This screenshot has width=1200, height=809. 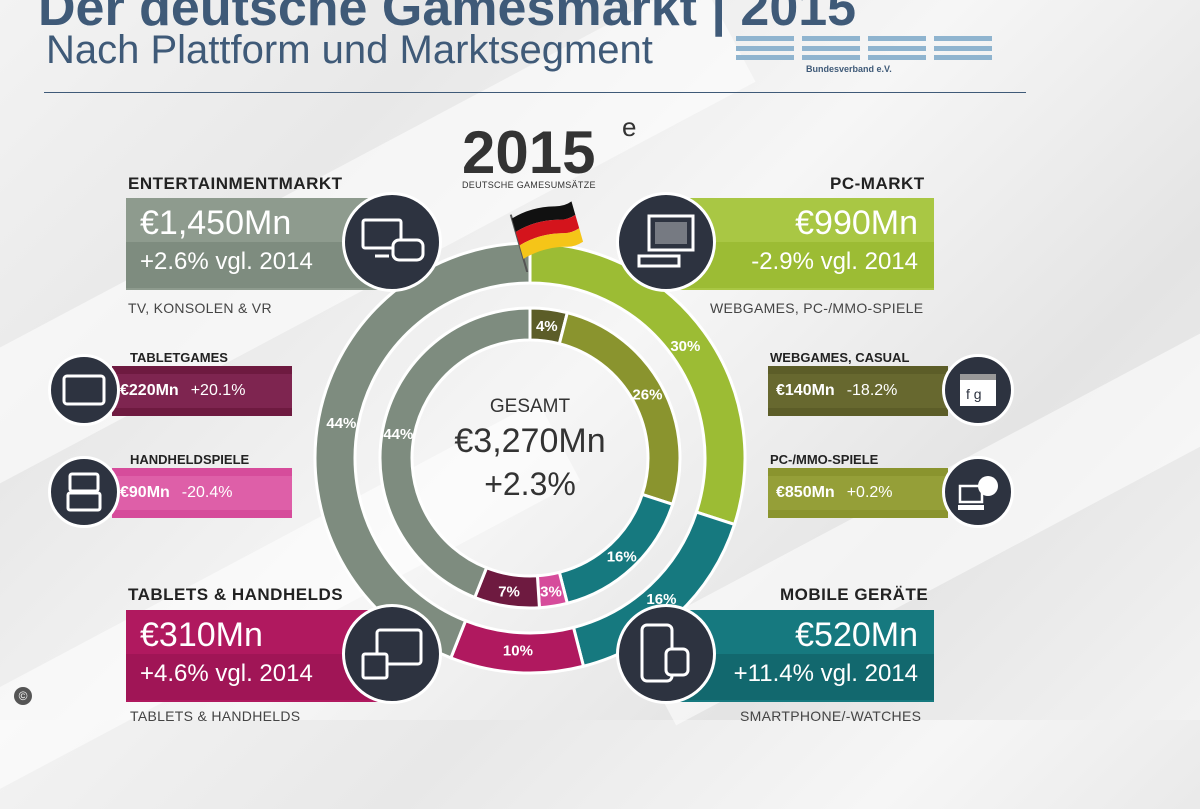 I want to click on total-label: GESAMT, so click(x=530, y=406).